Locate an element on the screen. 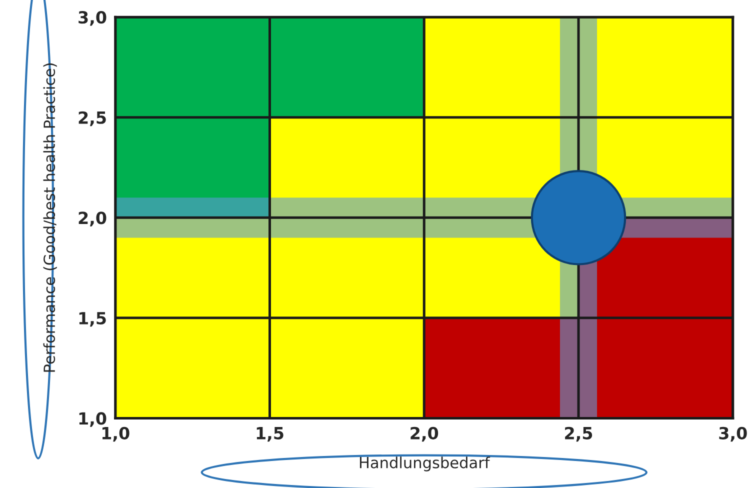  y-tick-label: 1,5 is located at coordinates (92, 319).